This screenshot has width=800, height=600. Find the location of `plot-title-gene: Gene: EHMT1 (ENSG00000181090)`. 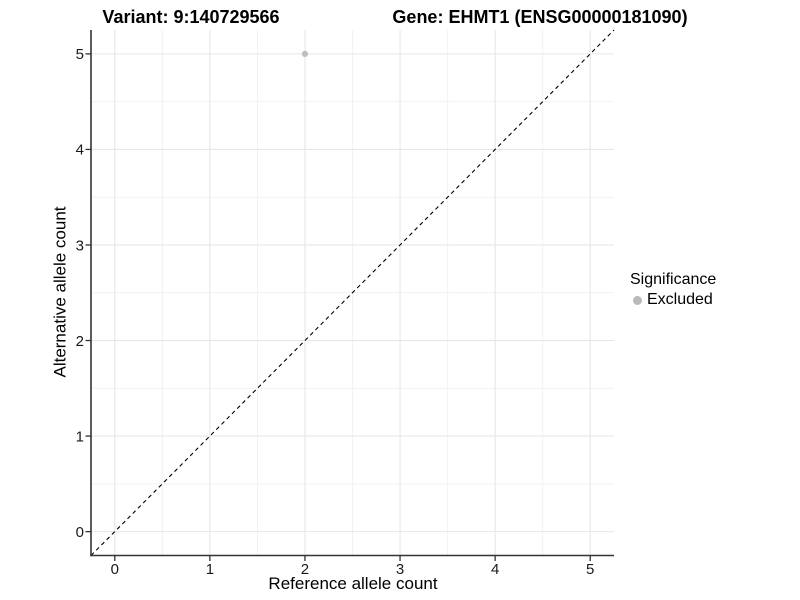

plot-title-gene: Gene: EHMT1 (ENSG00000181090) is located at coordinates (540, 17).